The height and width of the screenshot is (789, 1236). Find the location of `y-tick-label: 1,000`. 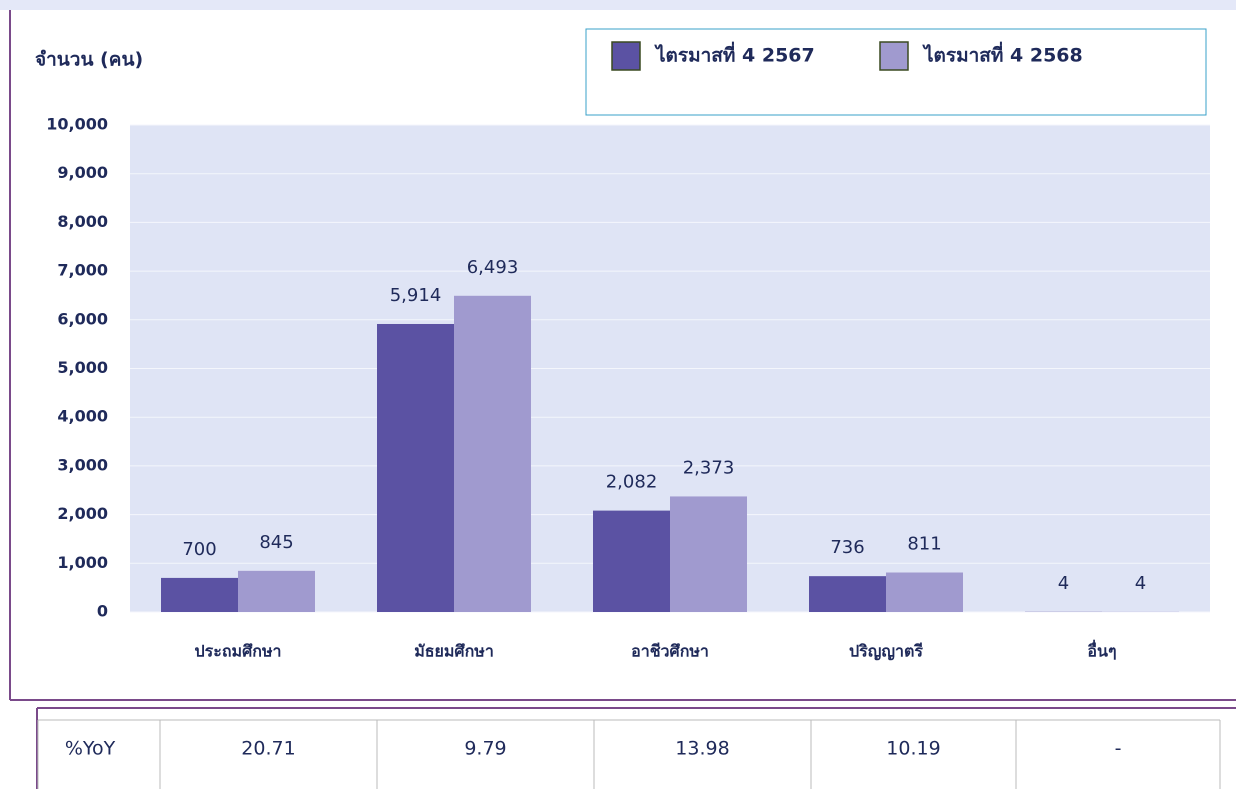

y-tick-label: 1,000 is located at coordinates (82, 562).